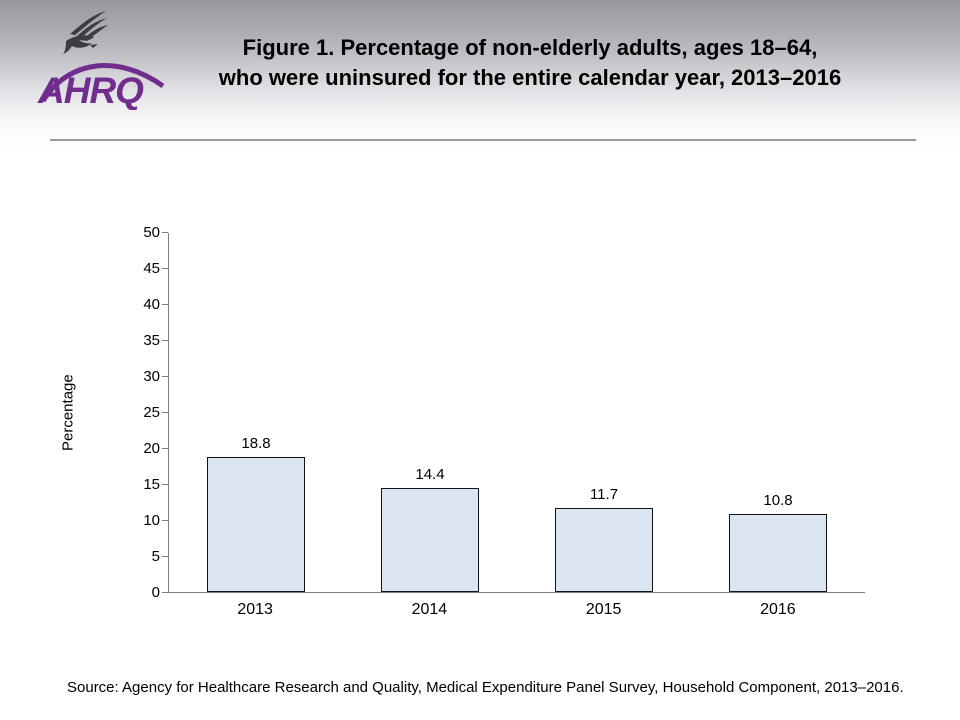 The height and width of the screenshot is (720, 960). What do you see at coordinates (255, 609) in the screenshot?
I see `x-tick-label: 2013` at bounding box center [255, 609].